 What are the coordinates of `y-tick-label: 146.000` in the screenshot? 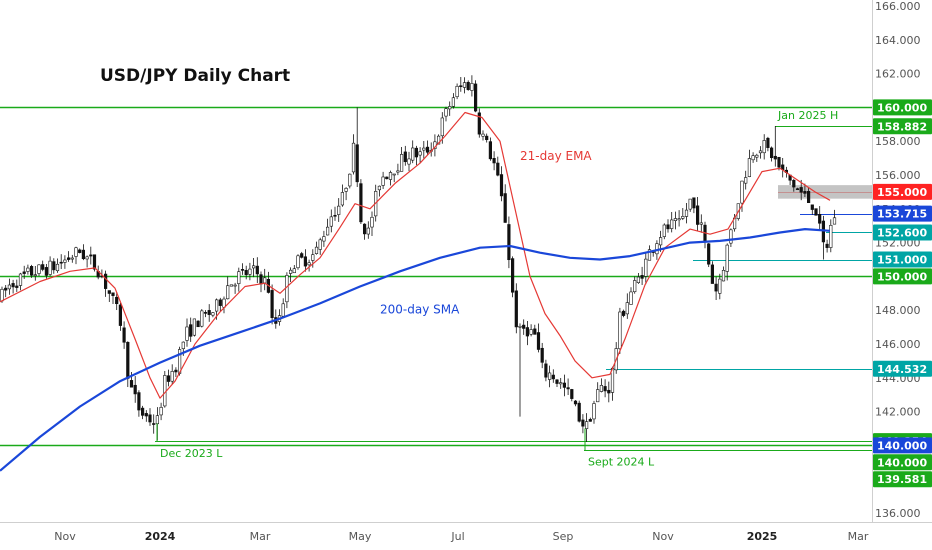 It's located at (898, 344).